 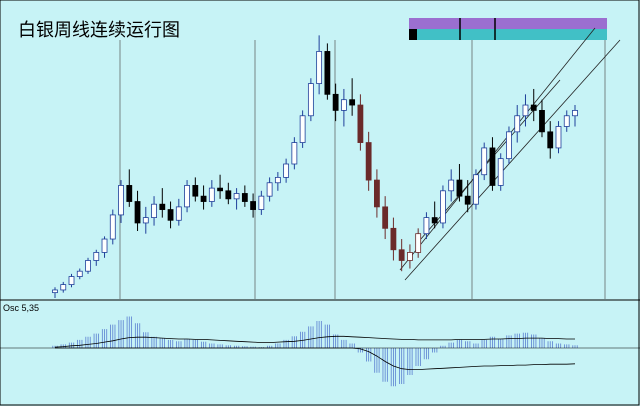 What do you see at coordinates (315, 359) in the screenshot?
I see `oscillator-signal-lower` at bounding box center [315, 359].